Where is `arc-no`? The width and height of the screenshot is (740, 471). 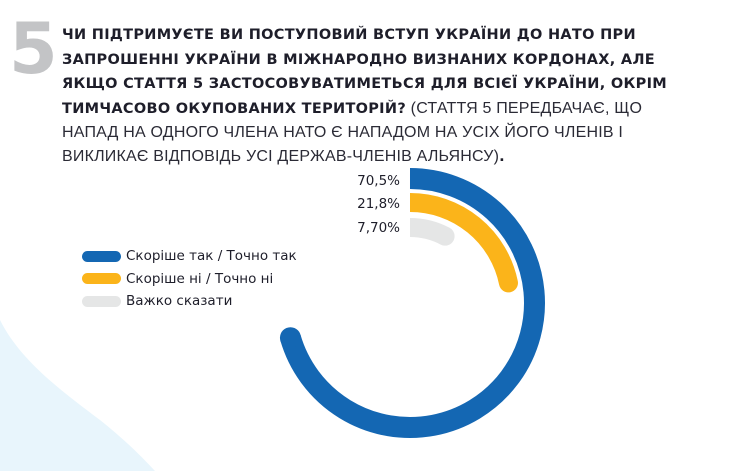
arc-no is located at coordinates (459, 243).